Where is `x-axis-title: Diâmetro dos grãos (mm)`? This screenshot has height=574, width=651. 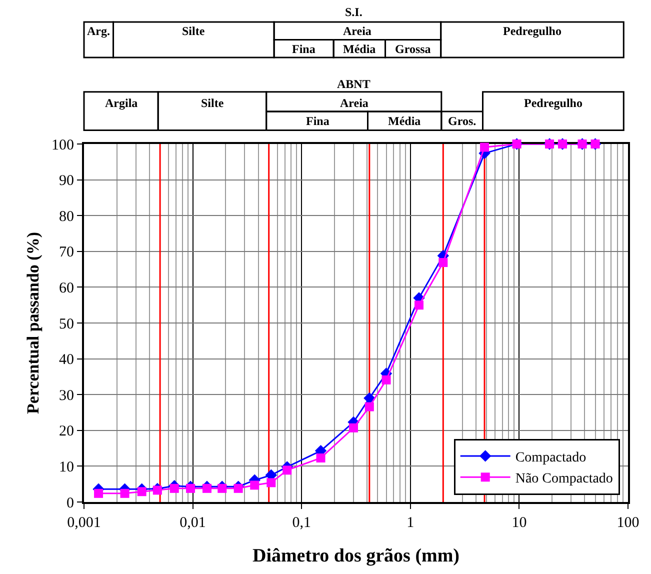 x-axis-title: Diâmetro dos grãos (mm) is located at coordinates (356, 555).